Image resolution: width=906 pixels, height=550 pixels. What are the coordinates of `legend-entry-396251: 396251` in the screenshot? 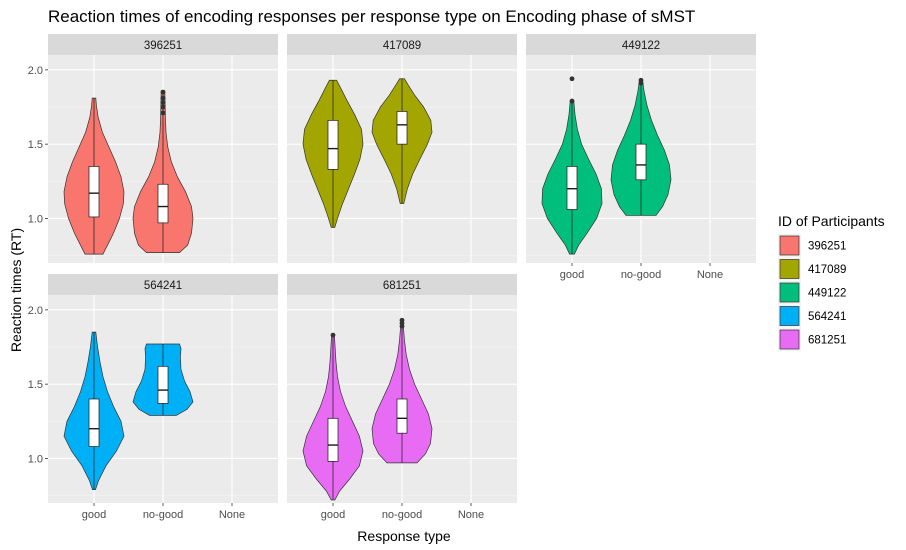 It's located at (812, 245).